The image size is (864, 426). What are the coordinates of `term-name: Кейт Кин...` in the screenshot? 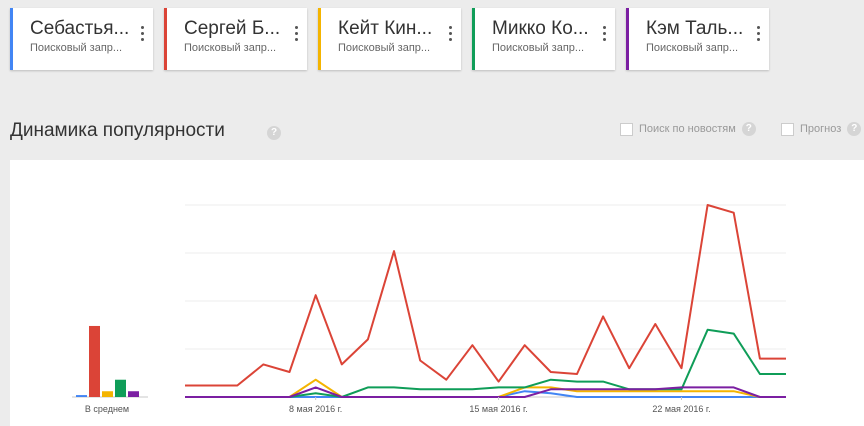 It's located at (385, 28).